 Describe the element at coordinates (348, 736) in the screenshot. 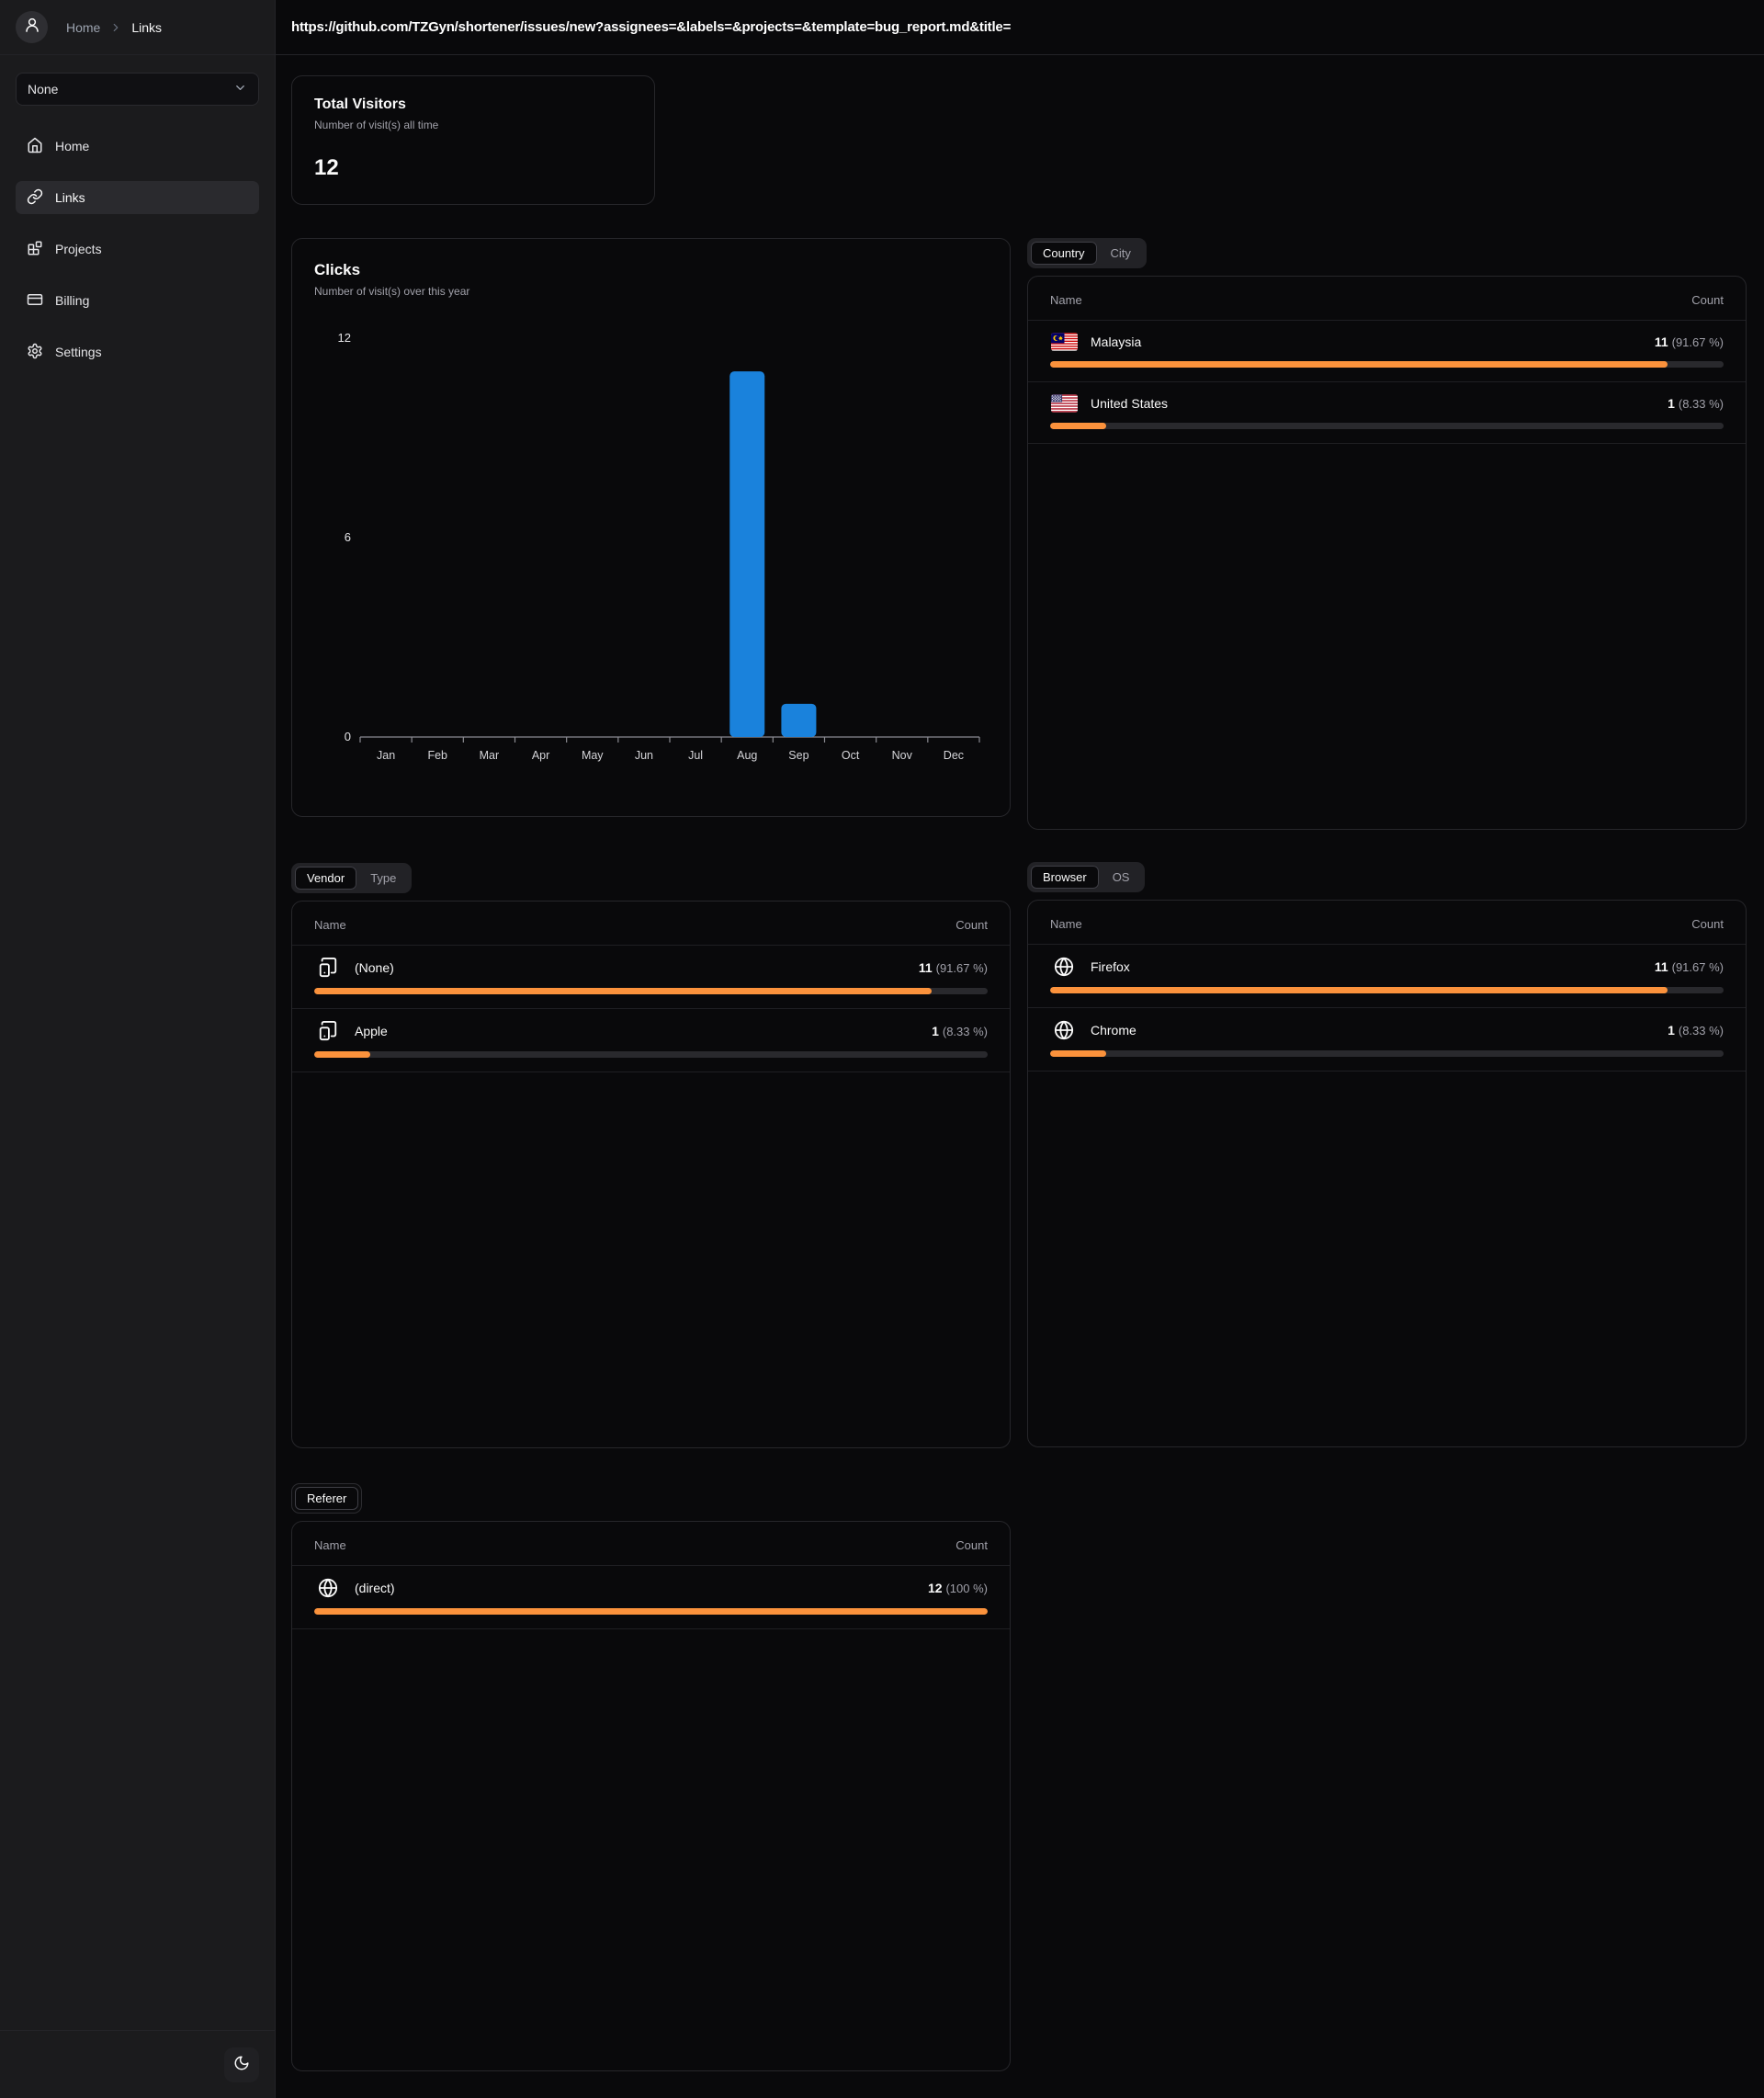

I see `svg-text: 0` at that location.